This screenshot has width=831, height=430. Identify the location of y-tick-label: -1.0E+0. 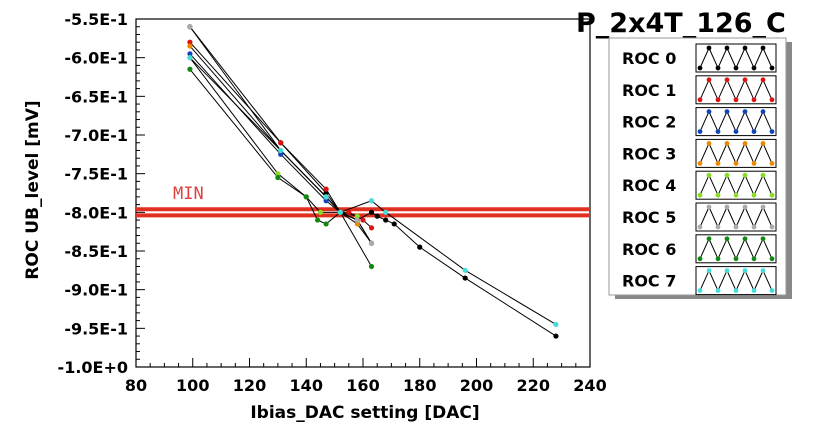
(93, 367).